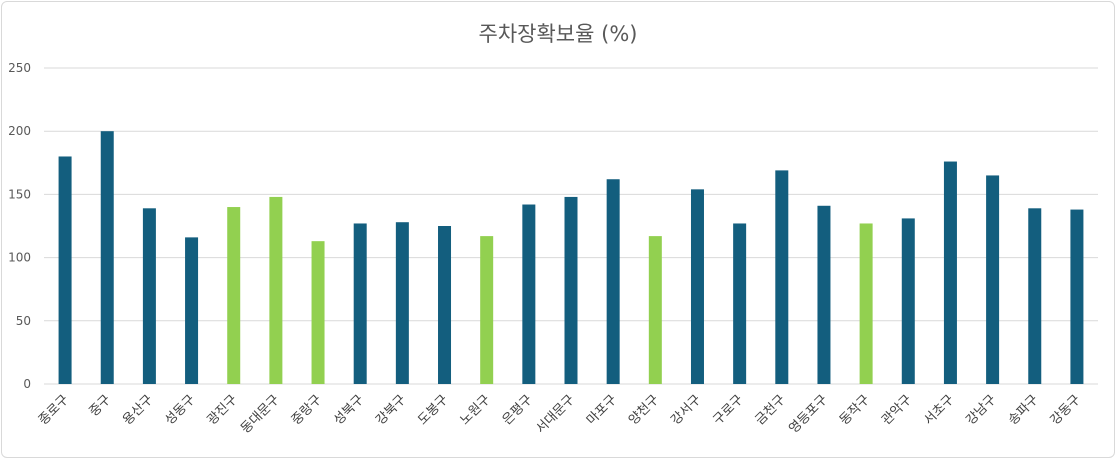 The width and height of the screenshot is (1118, 461). I want to click on x-tick-label: 송파구, so click(1024, 410).